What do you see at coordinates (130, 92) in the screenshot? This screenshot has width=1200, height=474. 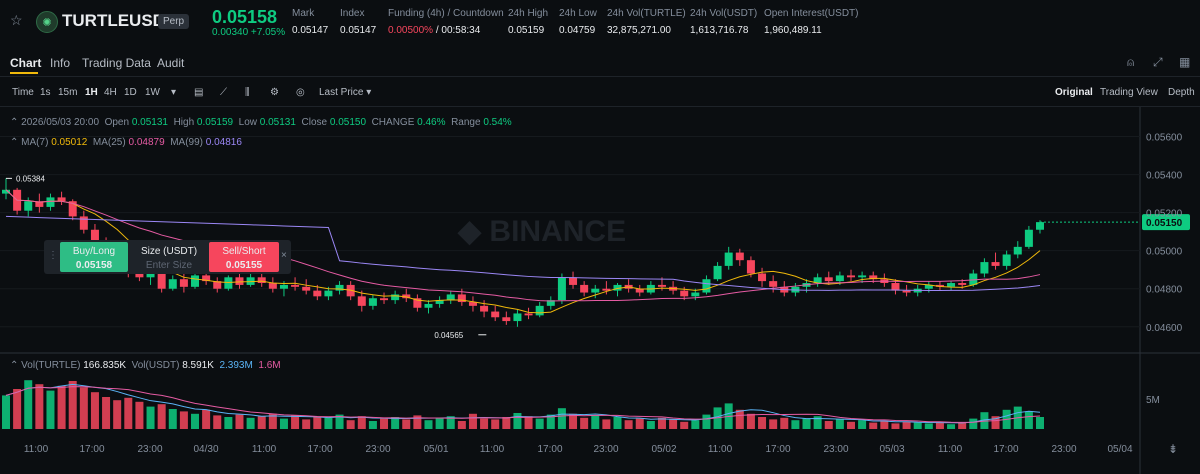 I see `interval-1d: 1D` at bounding box center [130, 92].